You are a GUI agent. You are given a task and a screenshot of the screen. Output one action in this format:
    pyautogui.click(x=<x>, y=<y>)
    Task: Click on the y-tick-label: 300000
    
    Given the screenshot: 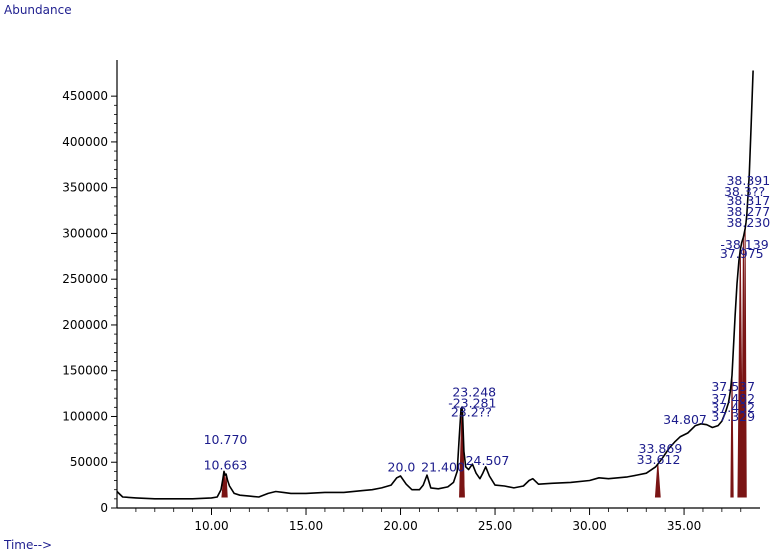 What is the action you would take?
    pyautogui.click(x=85, y=233)
    